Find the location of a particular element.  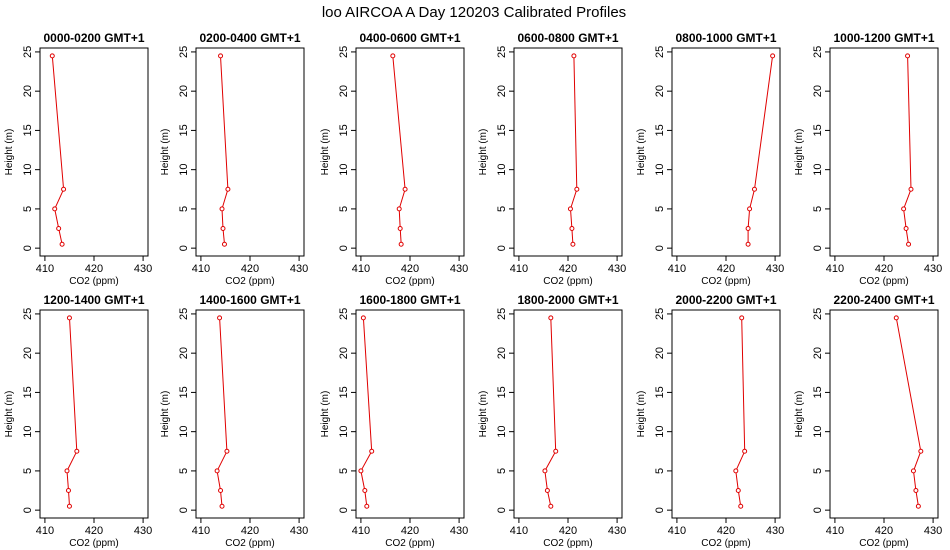

panel-title: 1800-2000 GMT+1 is located at coordinates (567, 300).